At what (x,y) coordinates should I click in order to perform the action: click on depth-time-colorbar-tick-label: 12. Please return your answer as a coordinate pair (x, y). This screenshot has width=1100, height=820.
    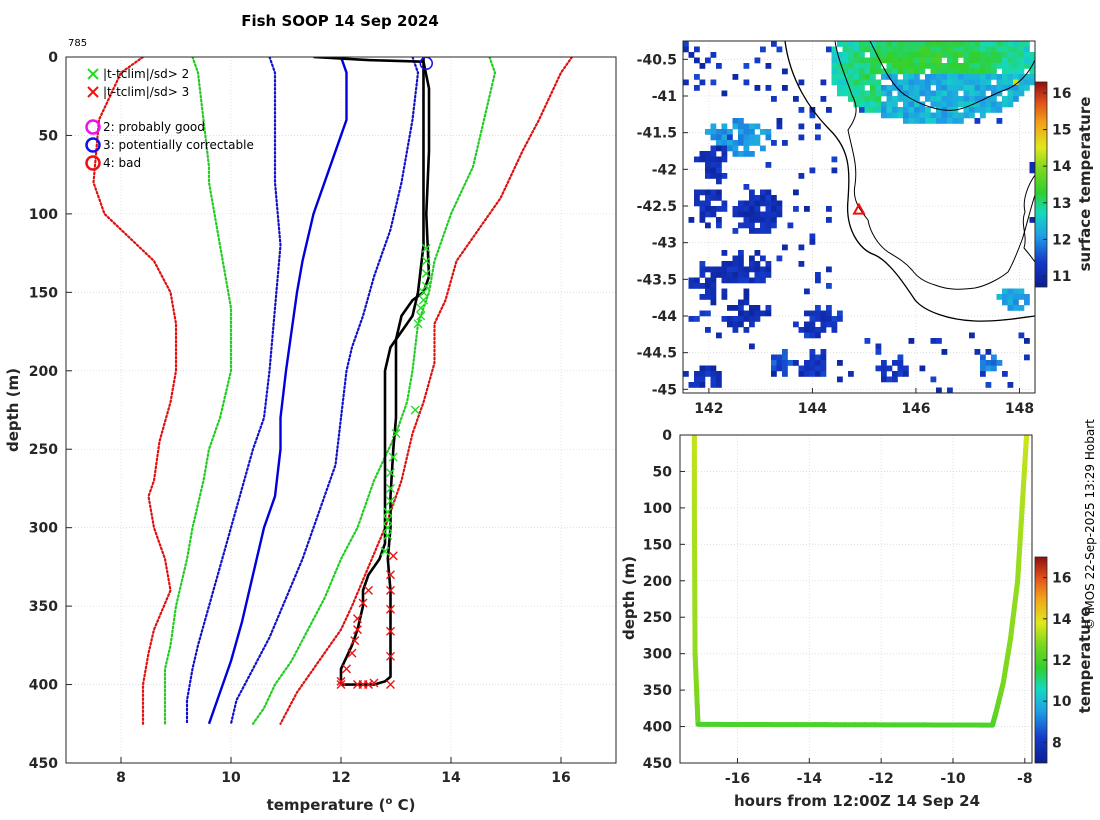
    Looking at the image, I should click on (1061, 661).